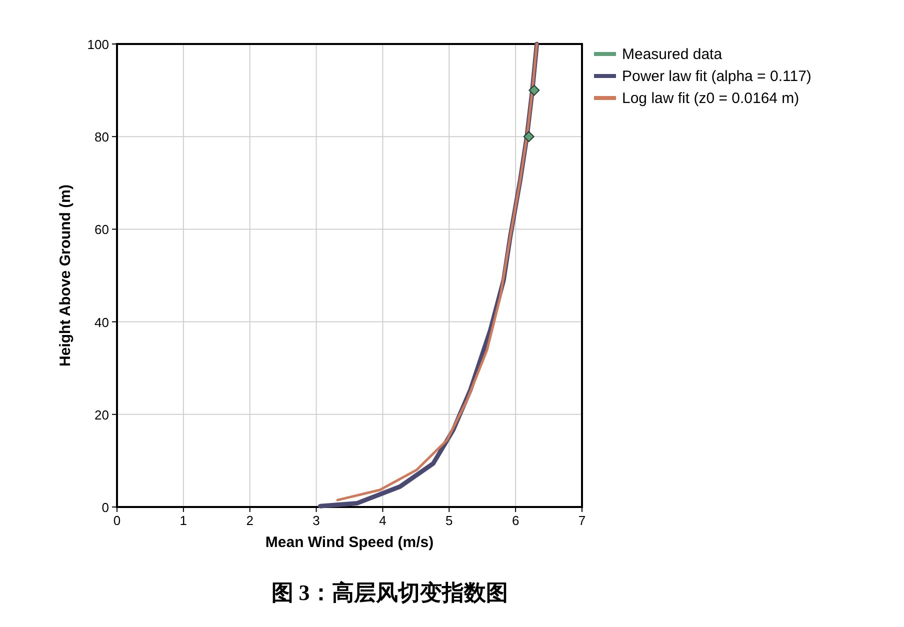 Image resolution: width=904 pixels, height=627 pixels. Describe the element at coordinates (717, 76) in the screenshot. I see `legend-label: Power law fit (alpha = 0.117)` at that location.